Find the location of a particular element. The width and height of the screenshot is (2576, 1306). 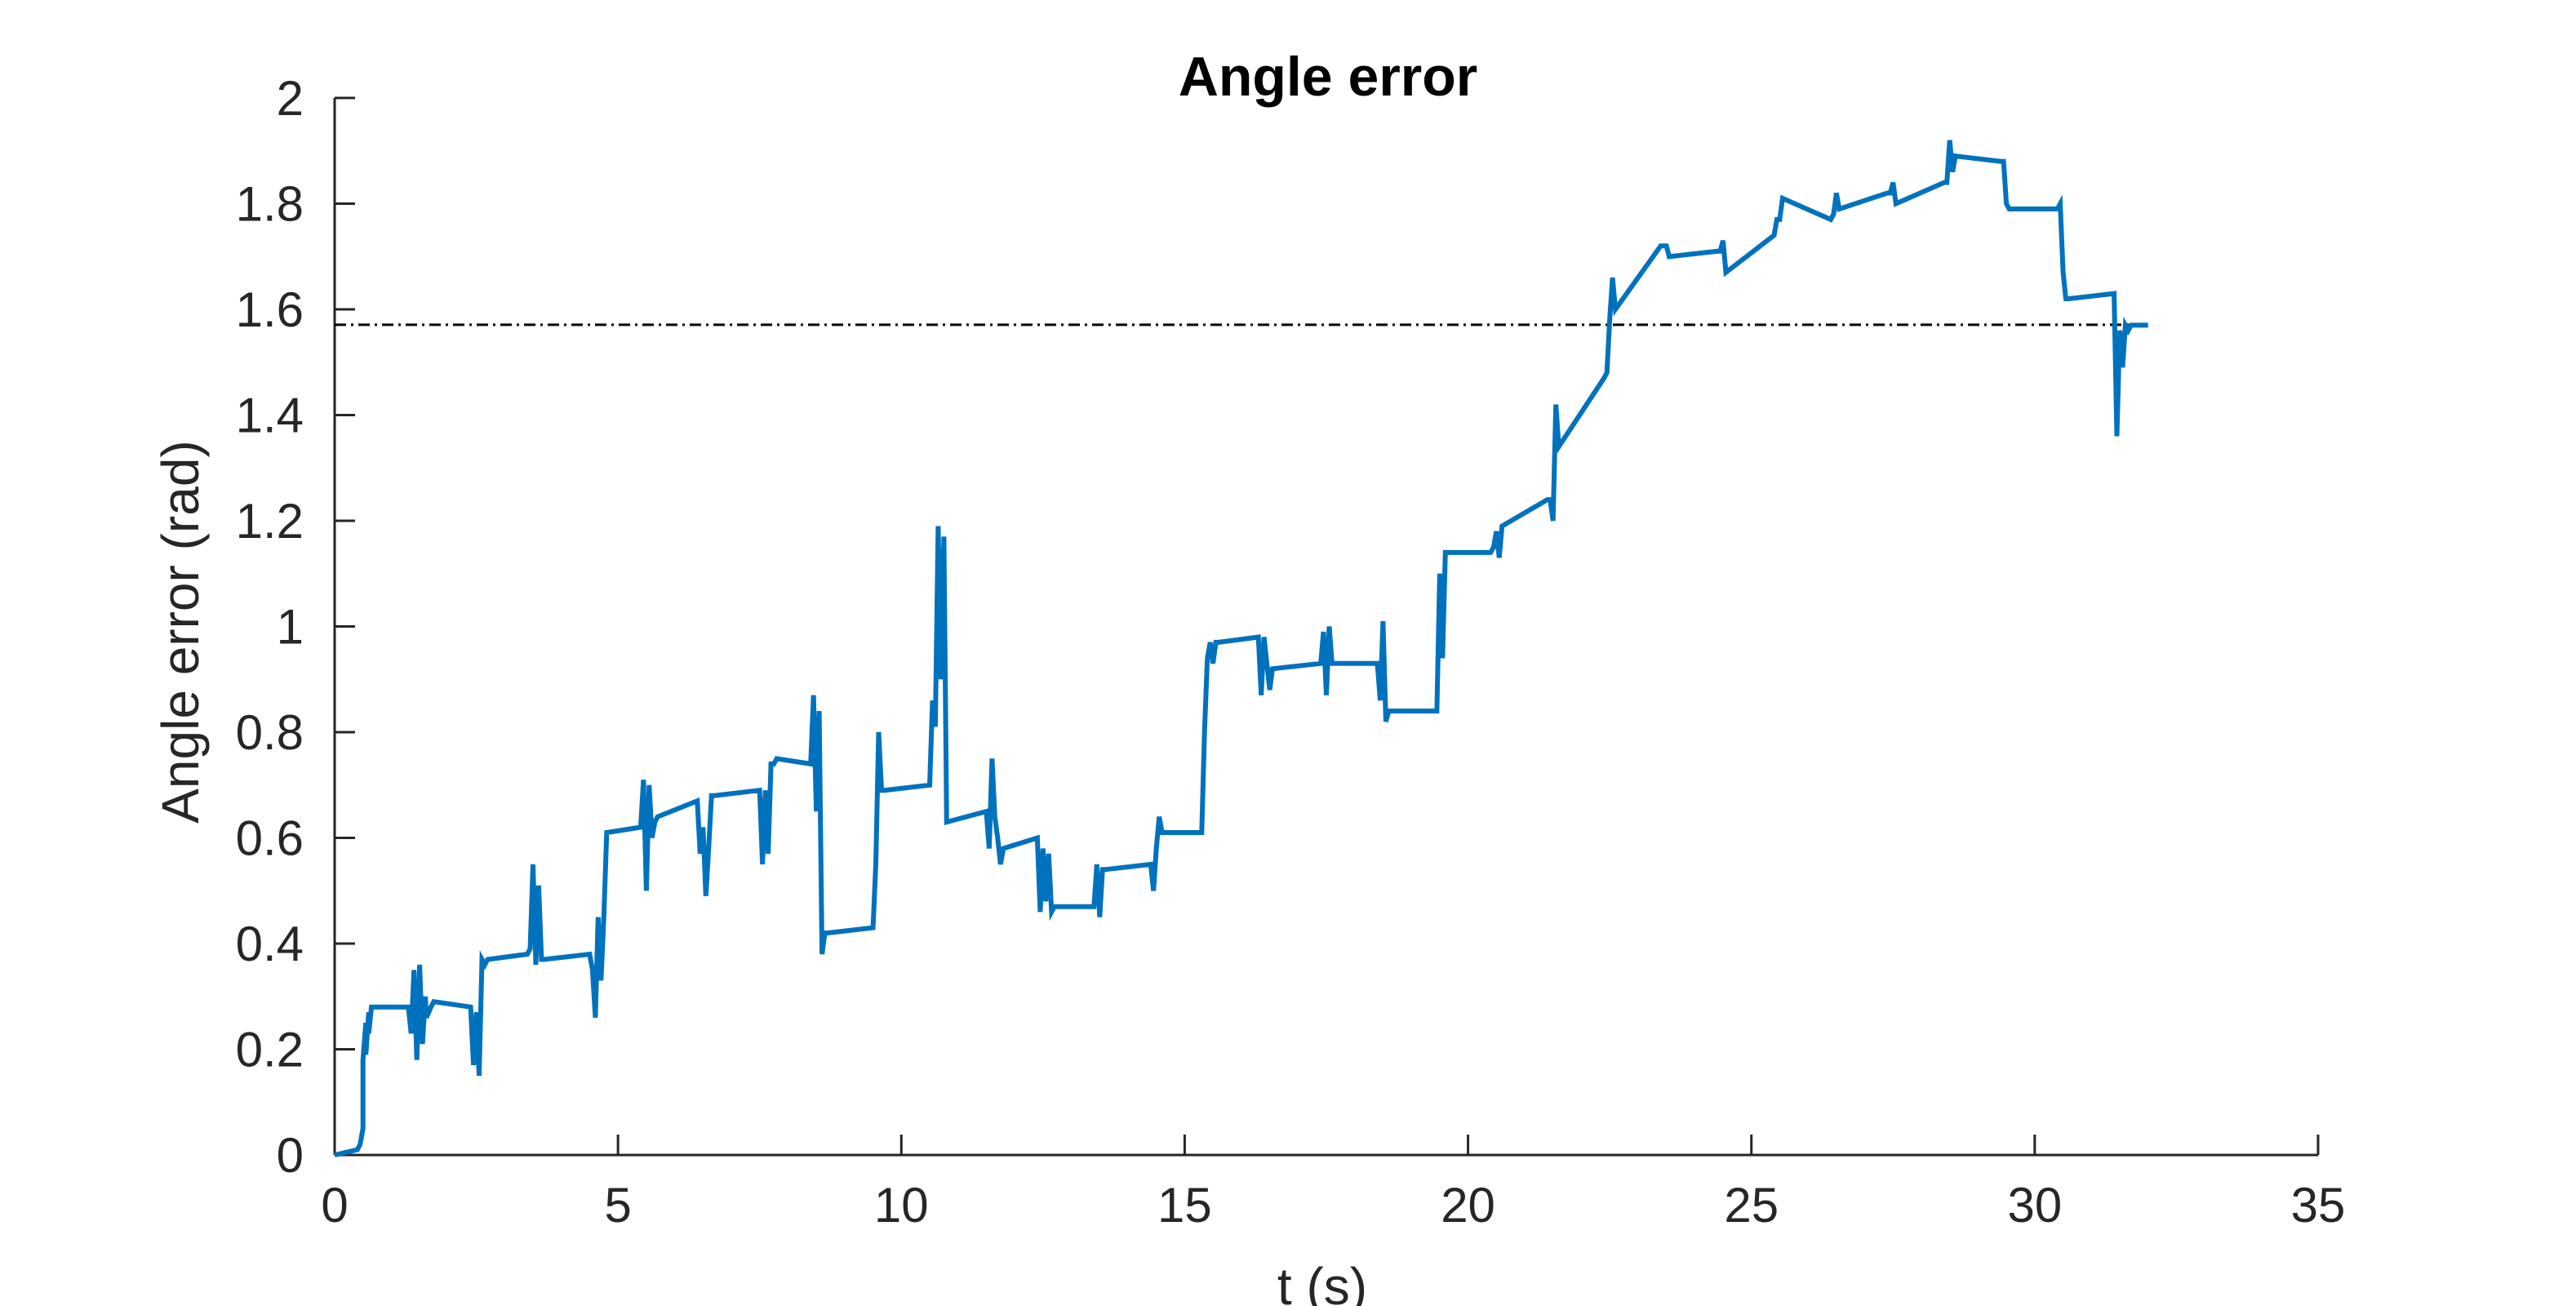

y-tick-label: 0 is located at coordinates (290, 1155).